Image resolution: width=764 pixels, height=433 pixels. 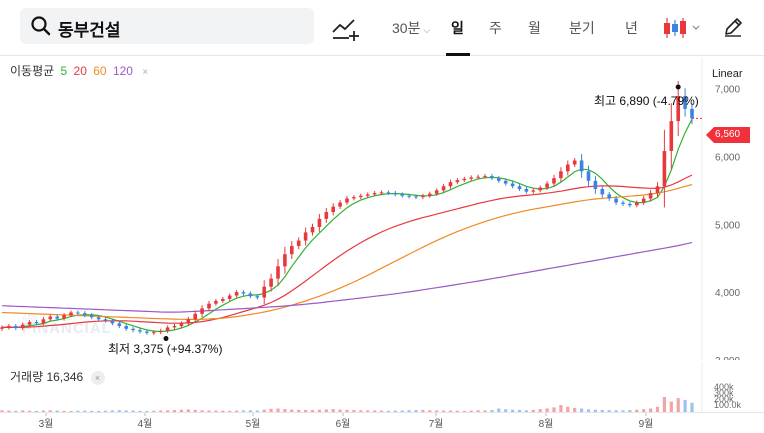 What do you see at coordinates (411, 28) in the screenshot?
I see `interval-select: 30분 ⌵` at bounding box center [411, 28].